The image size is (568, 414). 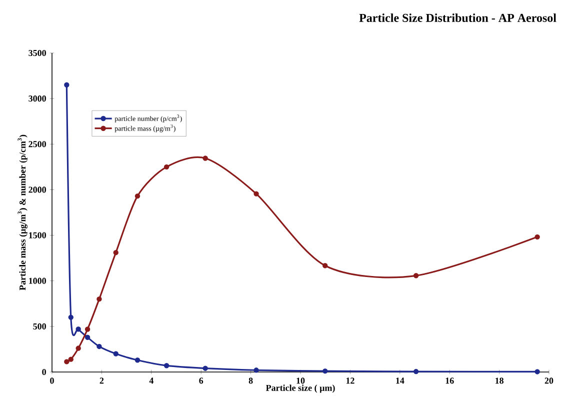 I want to click on x-axis-title: Particle size ( µm), so click(x=300, y=388).